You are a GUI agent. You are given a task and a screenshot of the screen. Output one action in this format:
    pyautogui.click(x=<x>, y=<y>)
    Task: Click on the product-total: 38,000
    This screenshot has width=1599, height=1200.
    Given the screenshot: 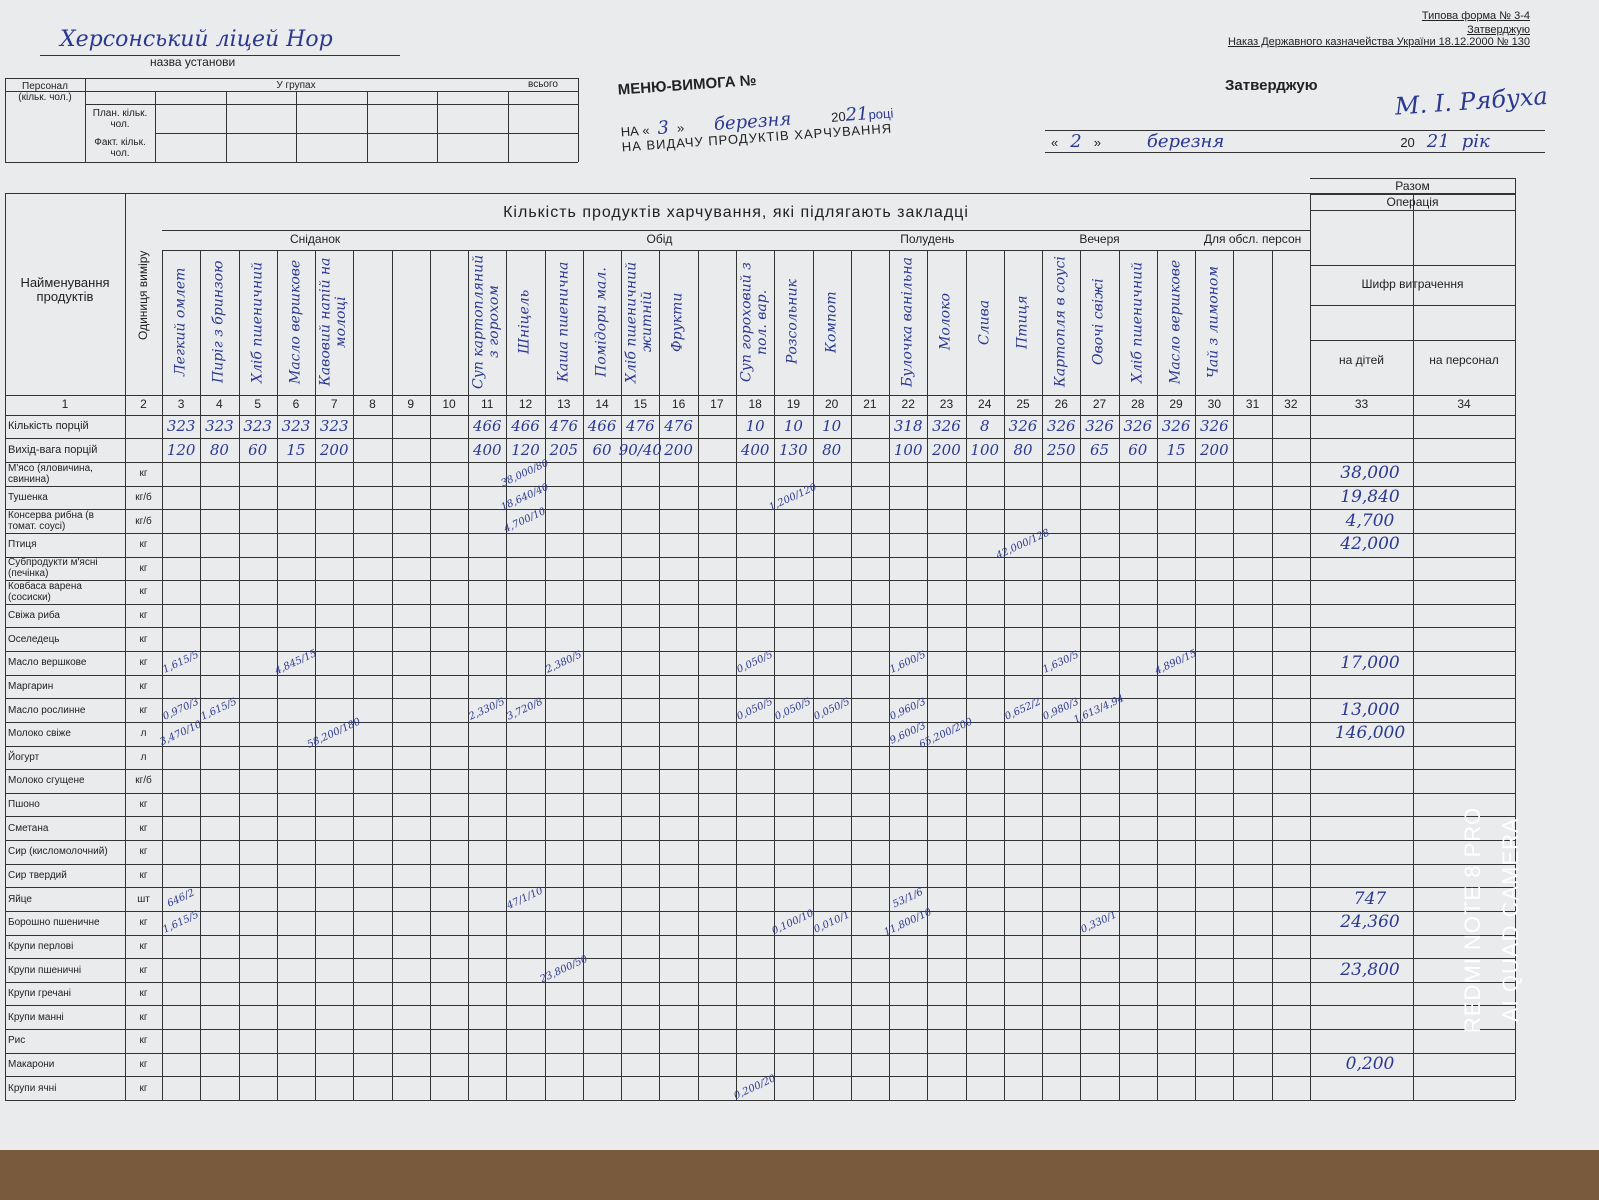 What is the action you would take?
    pyautogui.click(x=1370, y=473)
    